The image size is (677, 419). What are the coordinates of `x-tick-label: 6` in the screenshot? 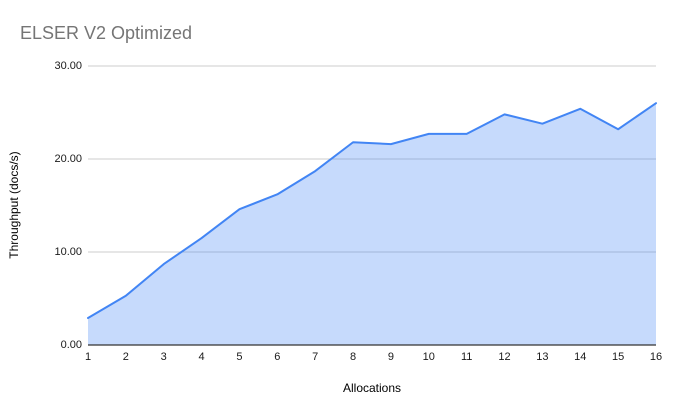 It's located at (277, 357).